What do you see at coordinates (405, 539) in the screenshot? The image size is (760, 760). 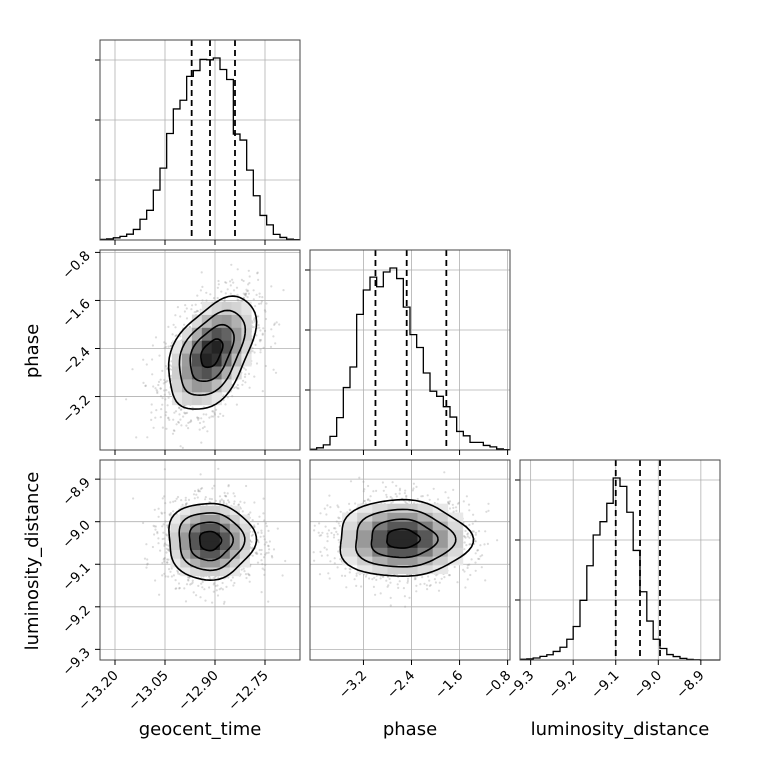 I see `joint-panel-phase-luminosity-distance` at bounding box center [405, 539].